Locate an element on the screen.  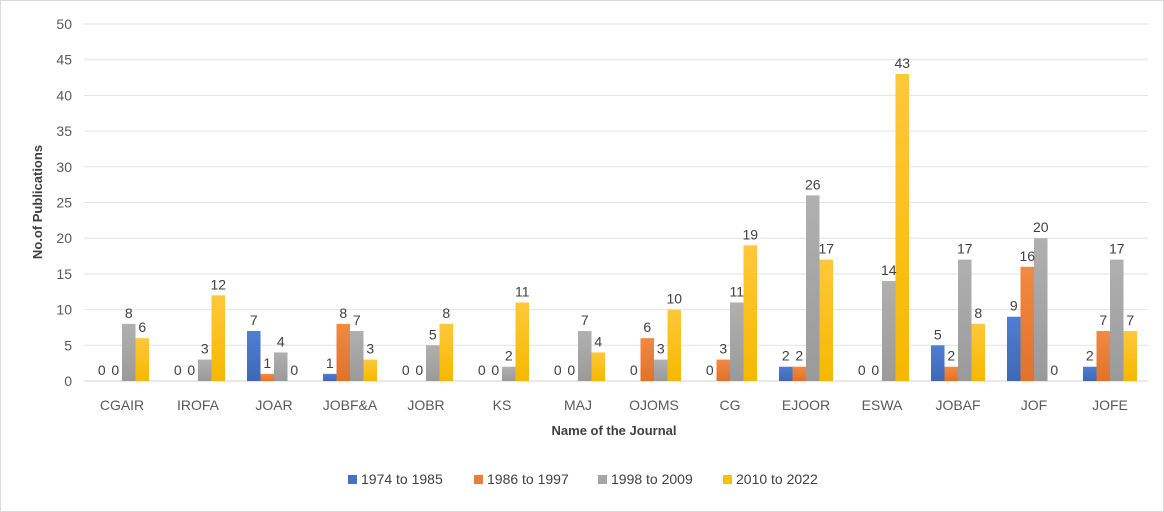
x-tick-label: EJOOR is located at coordinates (806, 405).